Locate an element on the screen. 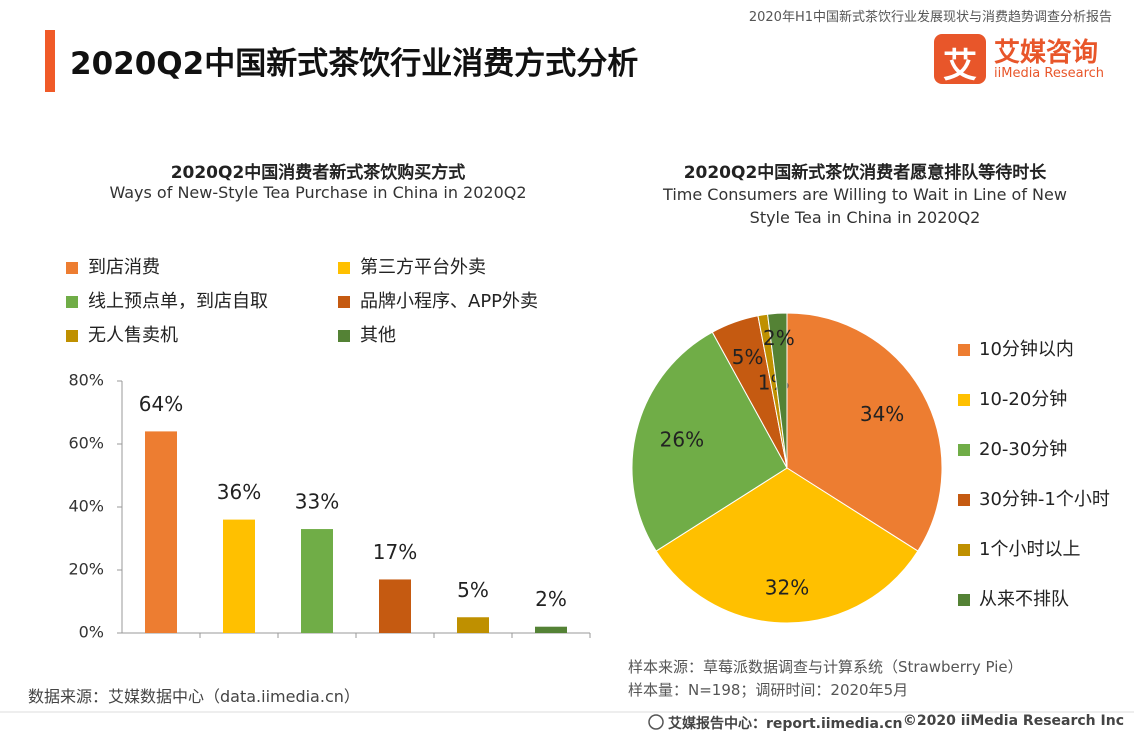 Image resolution: width=1134 pixels, height=737 pixels. report-title: 2020年H1中国新式茶饮行业发展现状与消费趋势调查分析报告 is located at coordinates (930, 17).